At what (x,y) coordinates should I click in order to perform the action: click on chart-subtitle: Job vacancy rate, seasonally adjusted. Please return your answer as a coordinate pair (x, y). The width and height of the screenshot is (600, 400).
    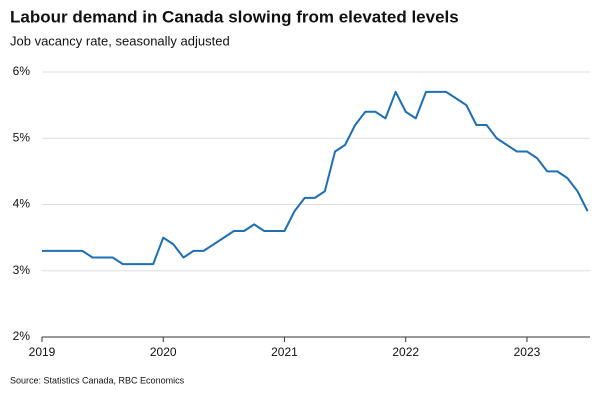
    Looking at the image, I should click on (120, 40).